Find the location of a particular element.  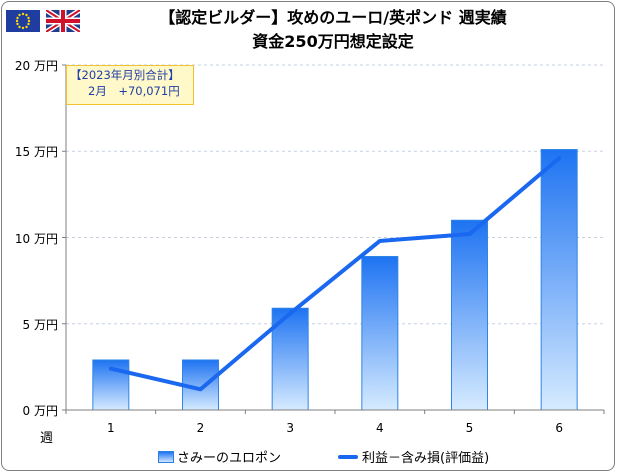

chart-subtitle: 資金250万円想定設定 is located at coordinates (333, 41).